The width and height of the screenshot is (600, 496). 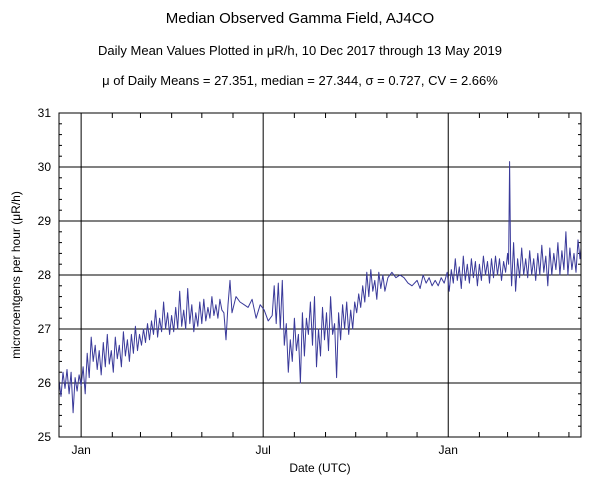 I want to click on y-tick-label: 27, so click(x=45, y=329).